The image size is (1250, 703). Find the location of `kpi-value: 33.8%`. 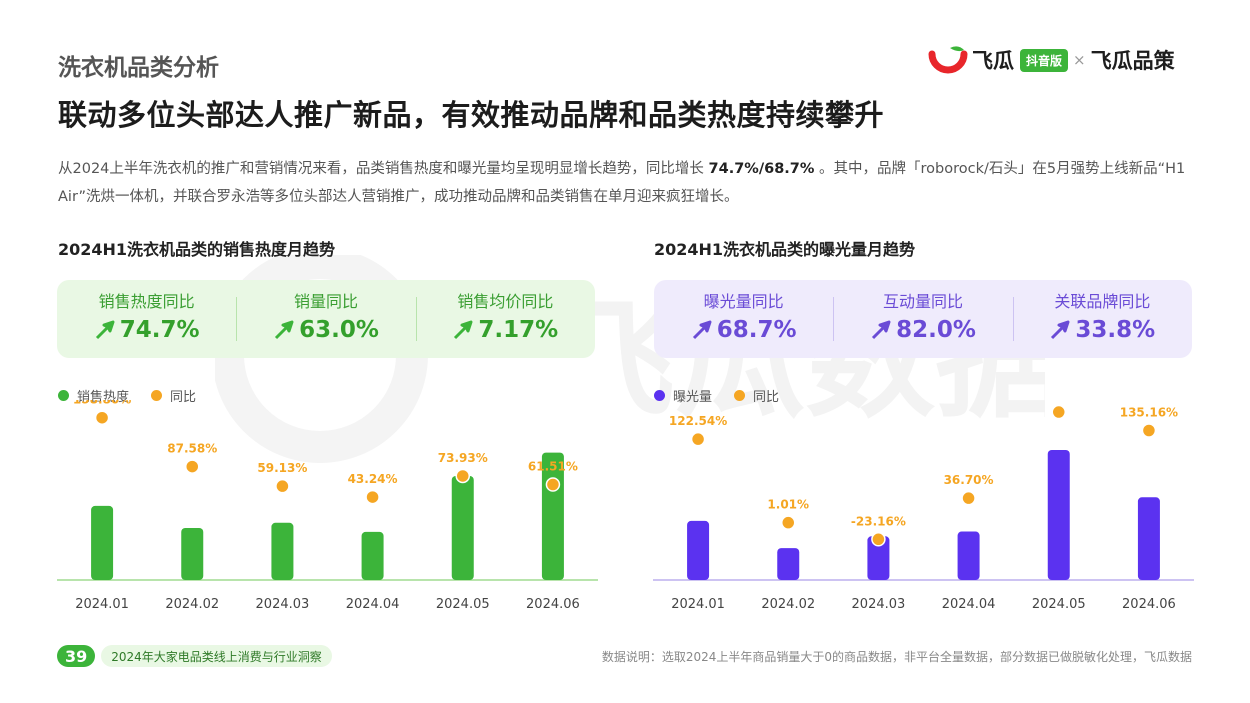

kpi-value: 33.8% is located at coordinates (1102, 330).